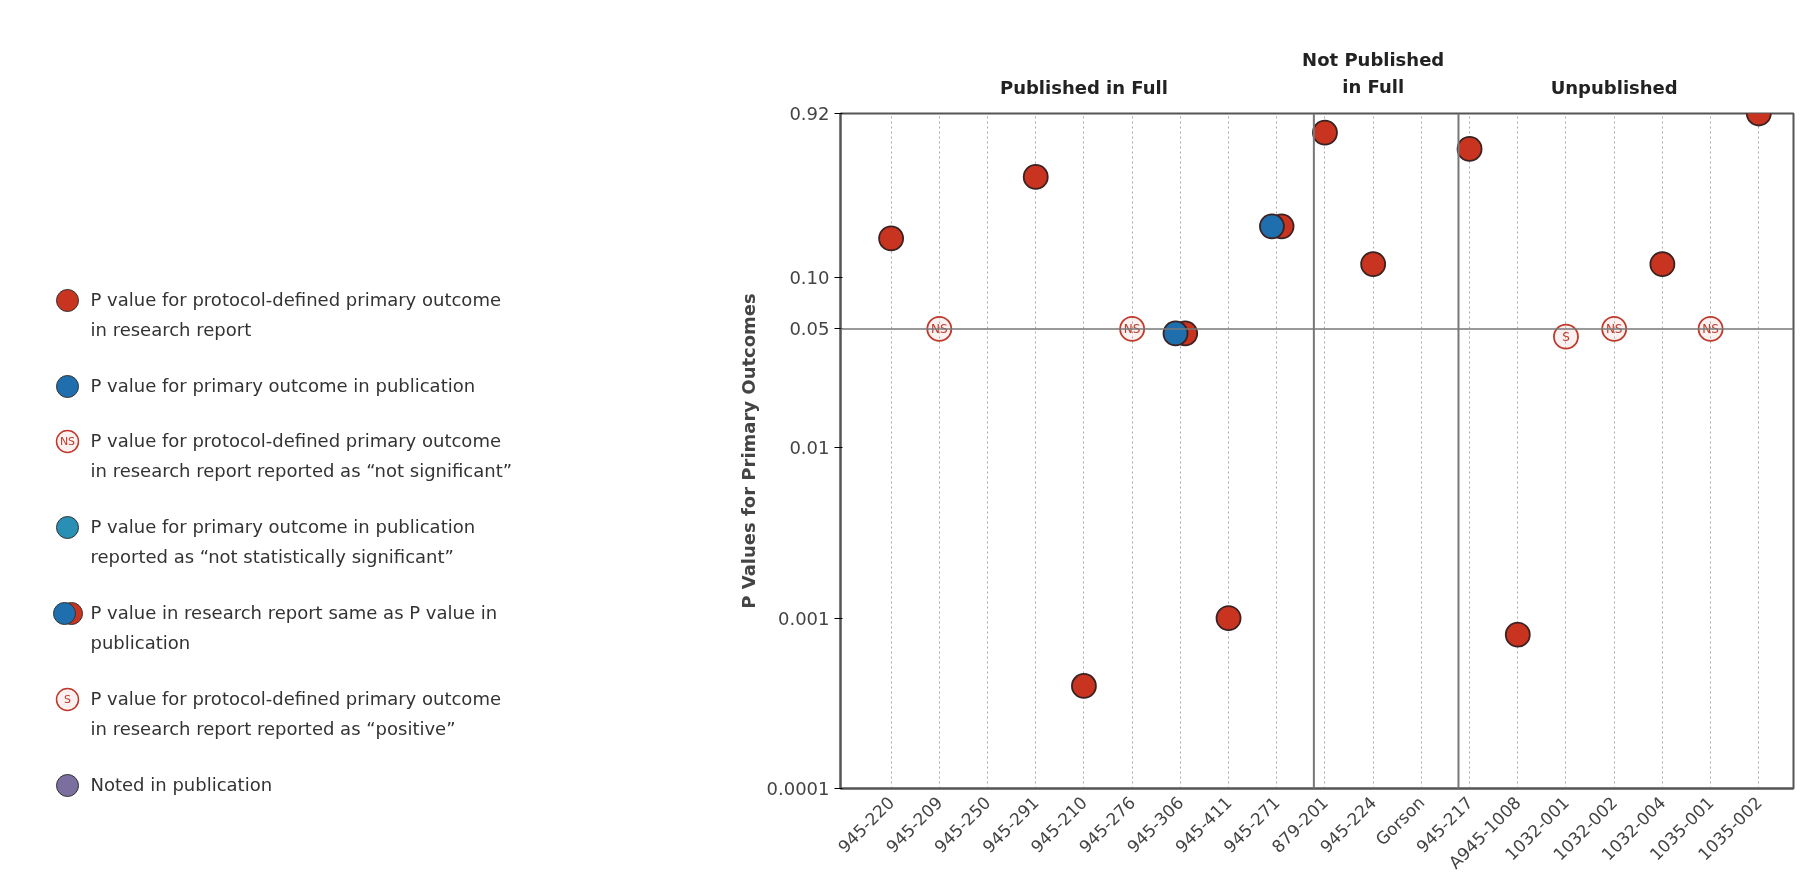  I want to click on text: Not Published in Full, so click(1373, 73).